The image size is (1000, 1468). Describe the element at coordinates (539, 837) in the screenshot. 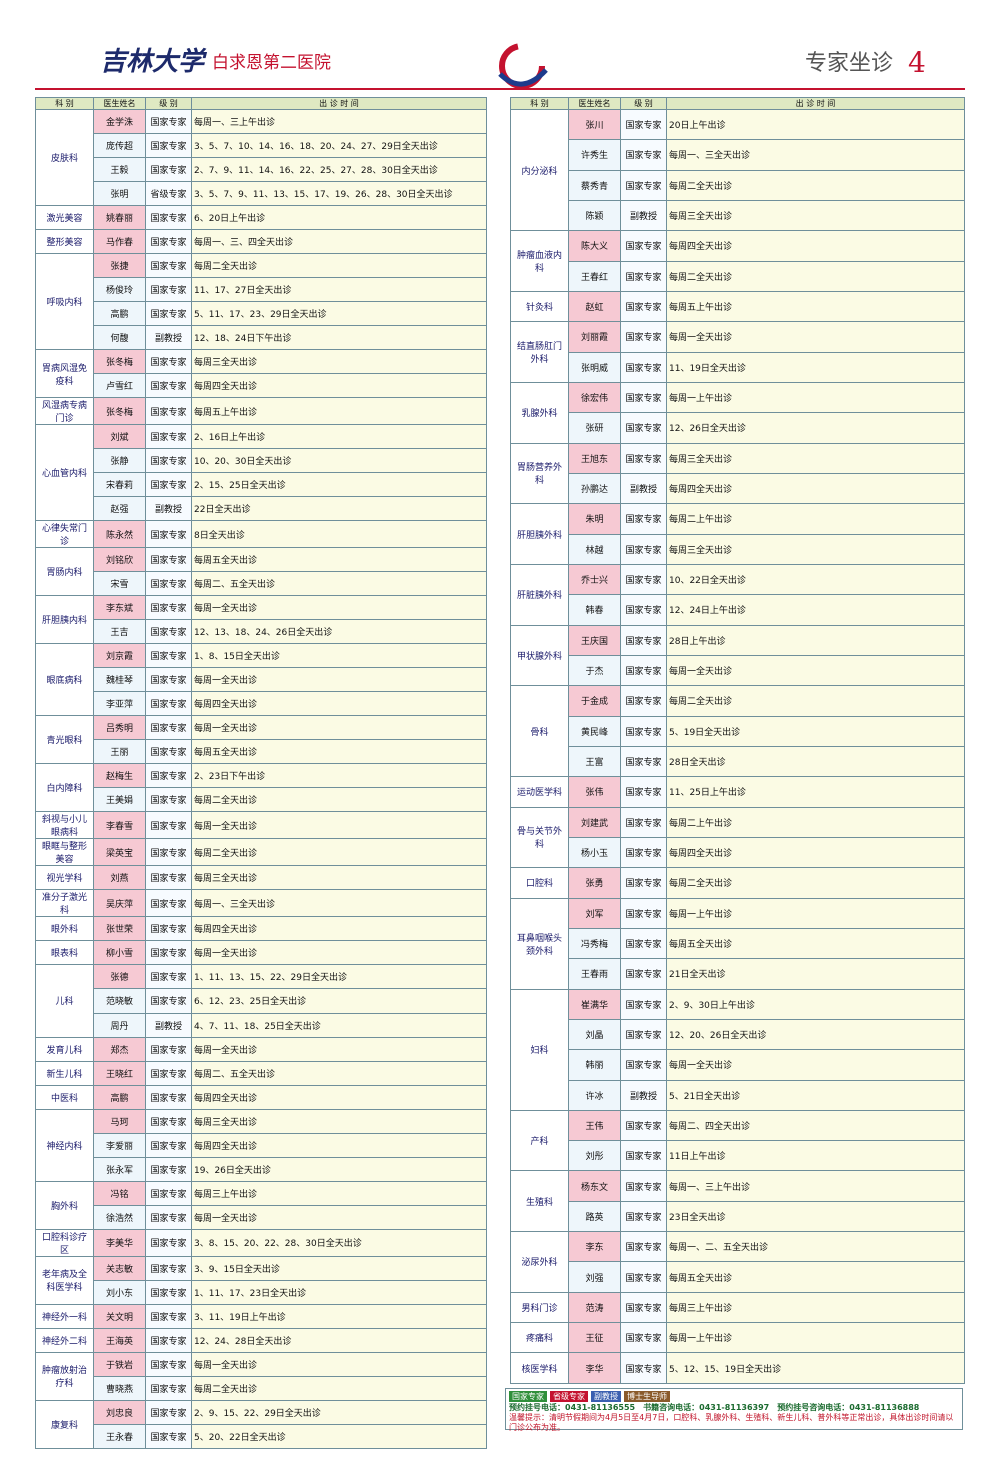

I see `department: 骨与关节外科` at that location.